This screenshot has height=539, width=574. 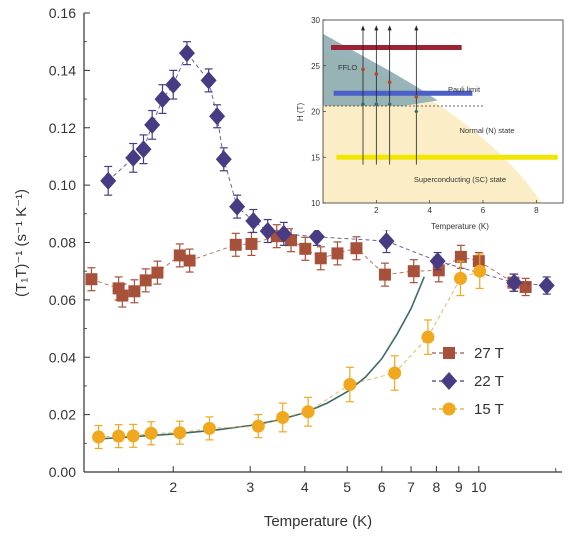 I want to click on y-axis-label: (T₁T)⁻¹ (s⁻¹ K⁻¹), so click(x=21, y=243).